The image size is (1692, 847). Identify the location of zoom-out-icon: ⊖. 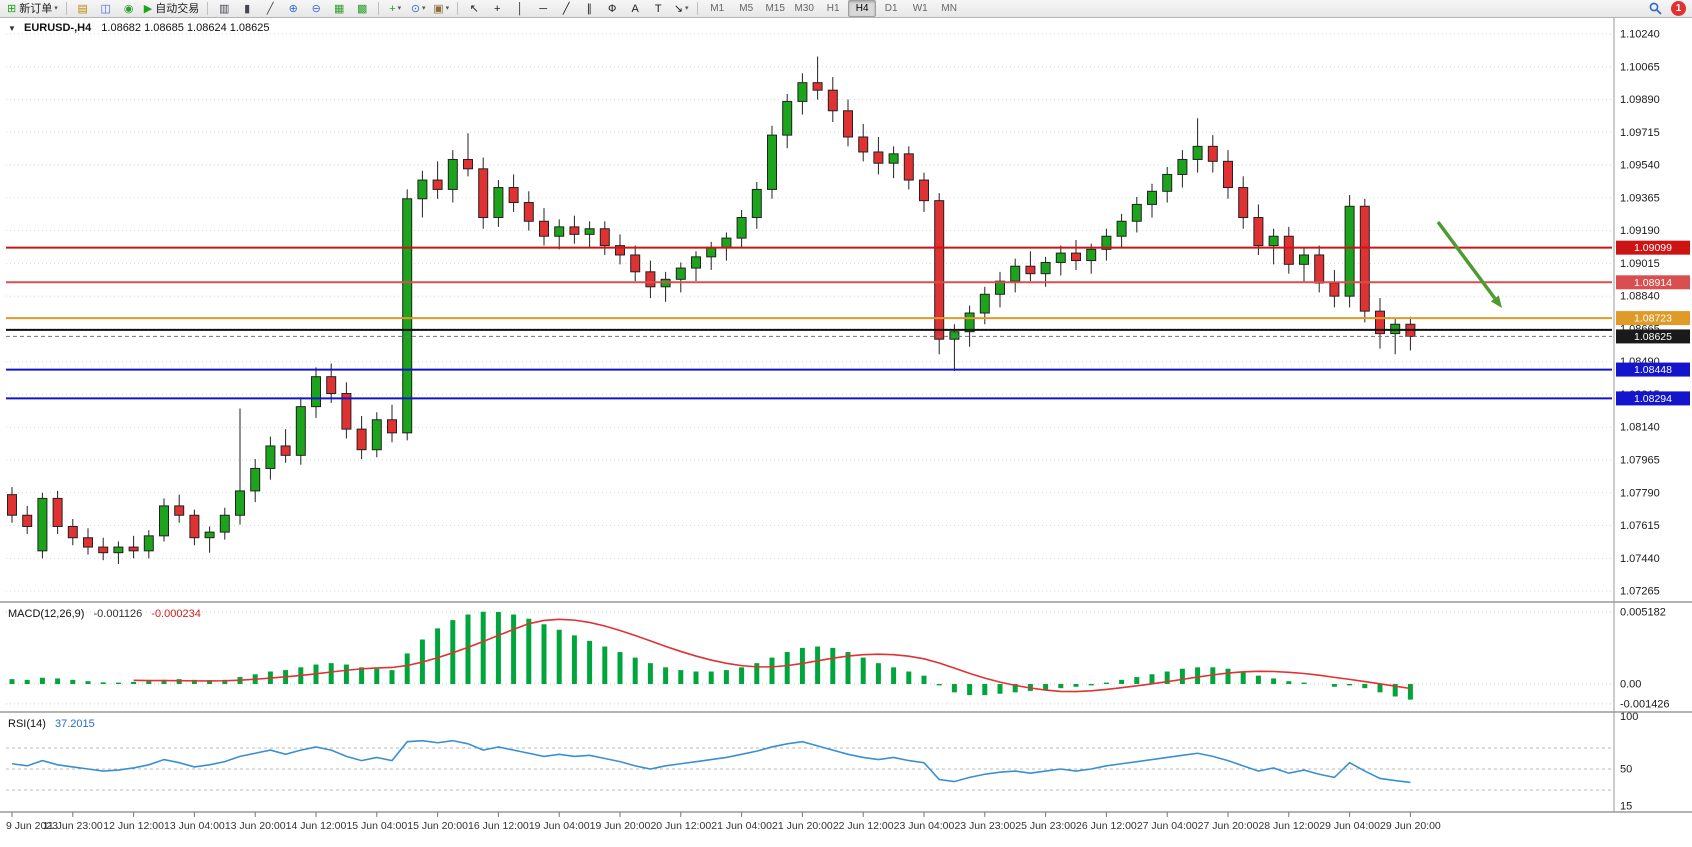
(316, 9).